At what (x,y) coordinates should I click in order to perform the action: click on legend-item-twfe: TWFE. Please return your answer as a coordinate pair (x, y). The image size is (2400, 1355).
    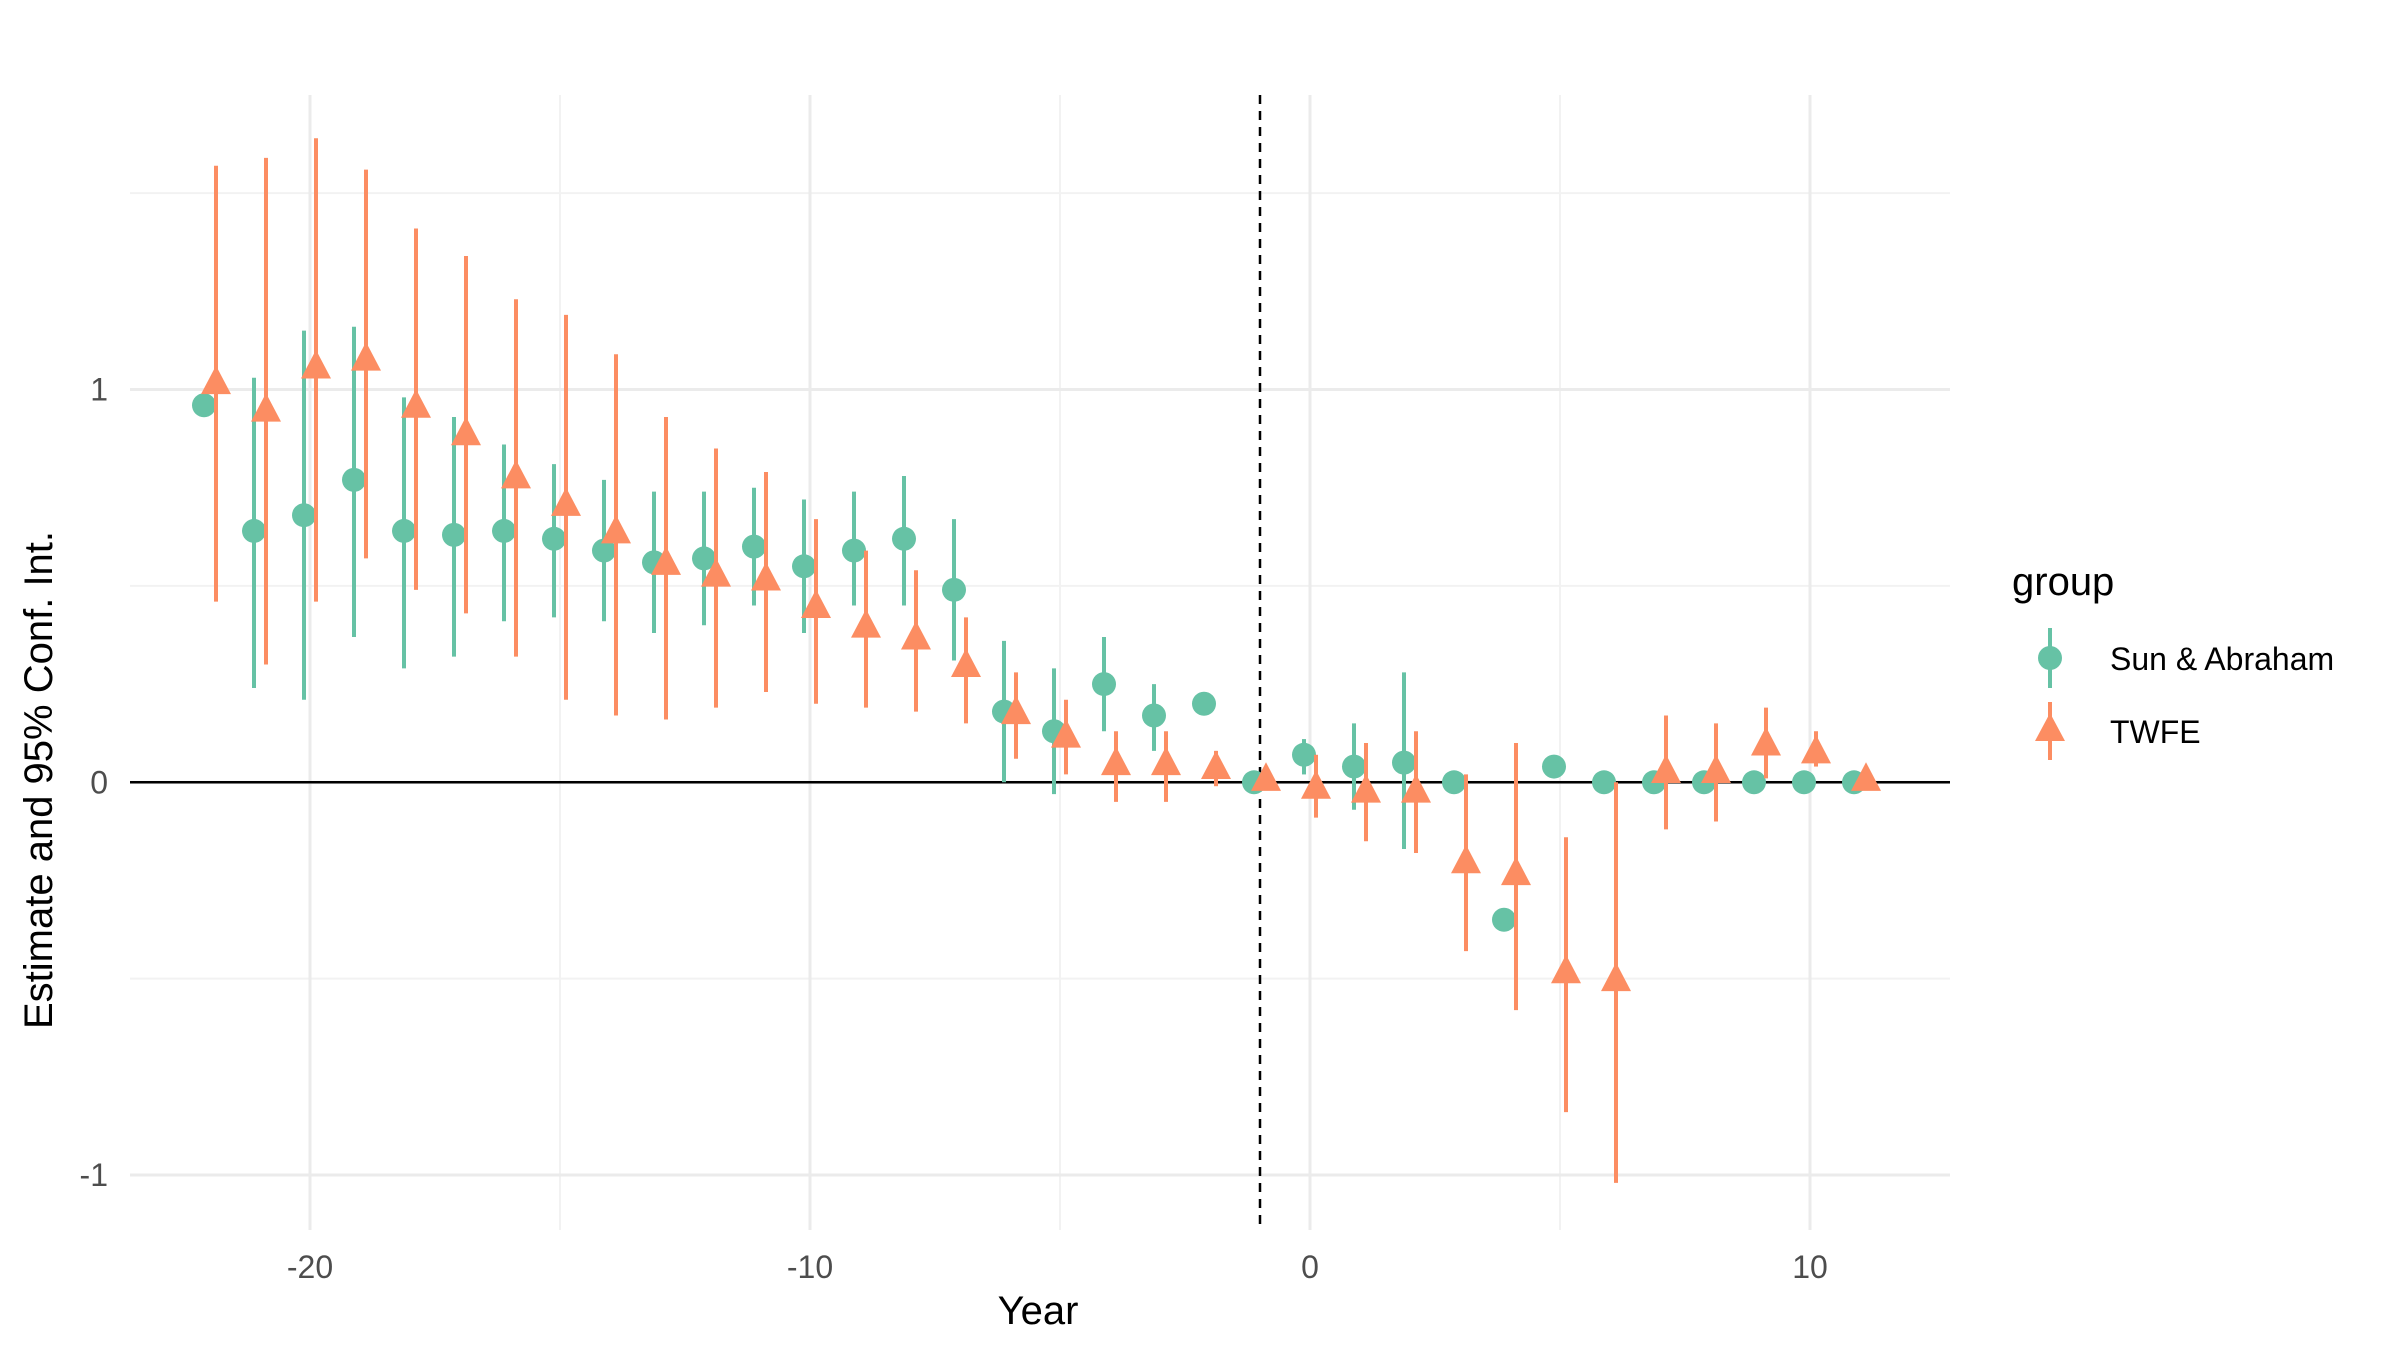
    Looking at the image, I should click on (2118, 731).